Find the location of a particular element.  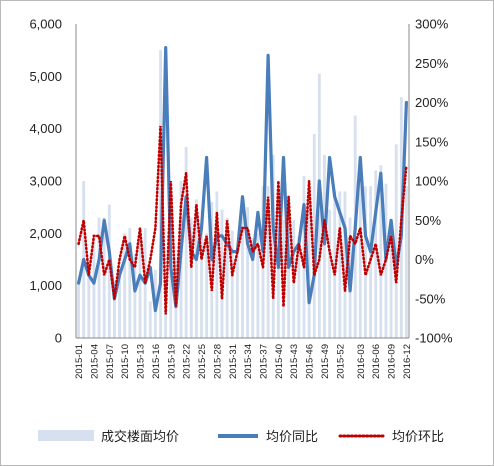

x-tick-label: 2015-34 is located at coordinates (248, 361).